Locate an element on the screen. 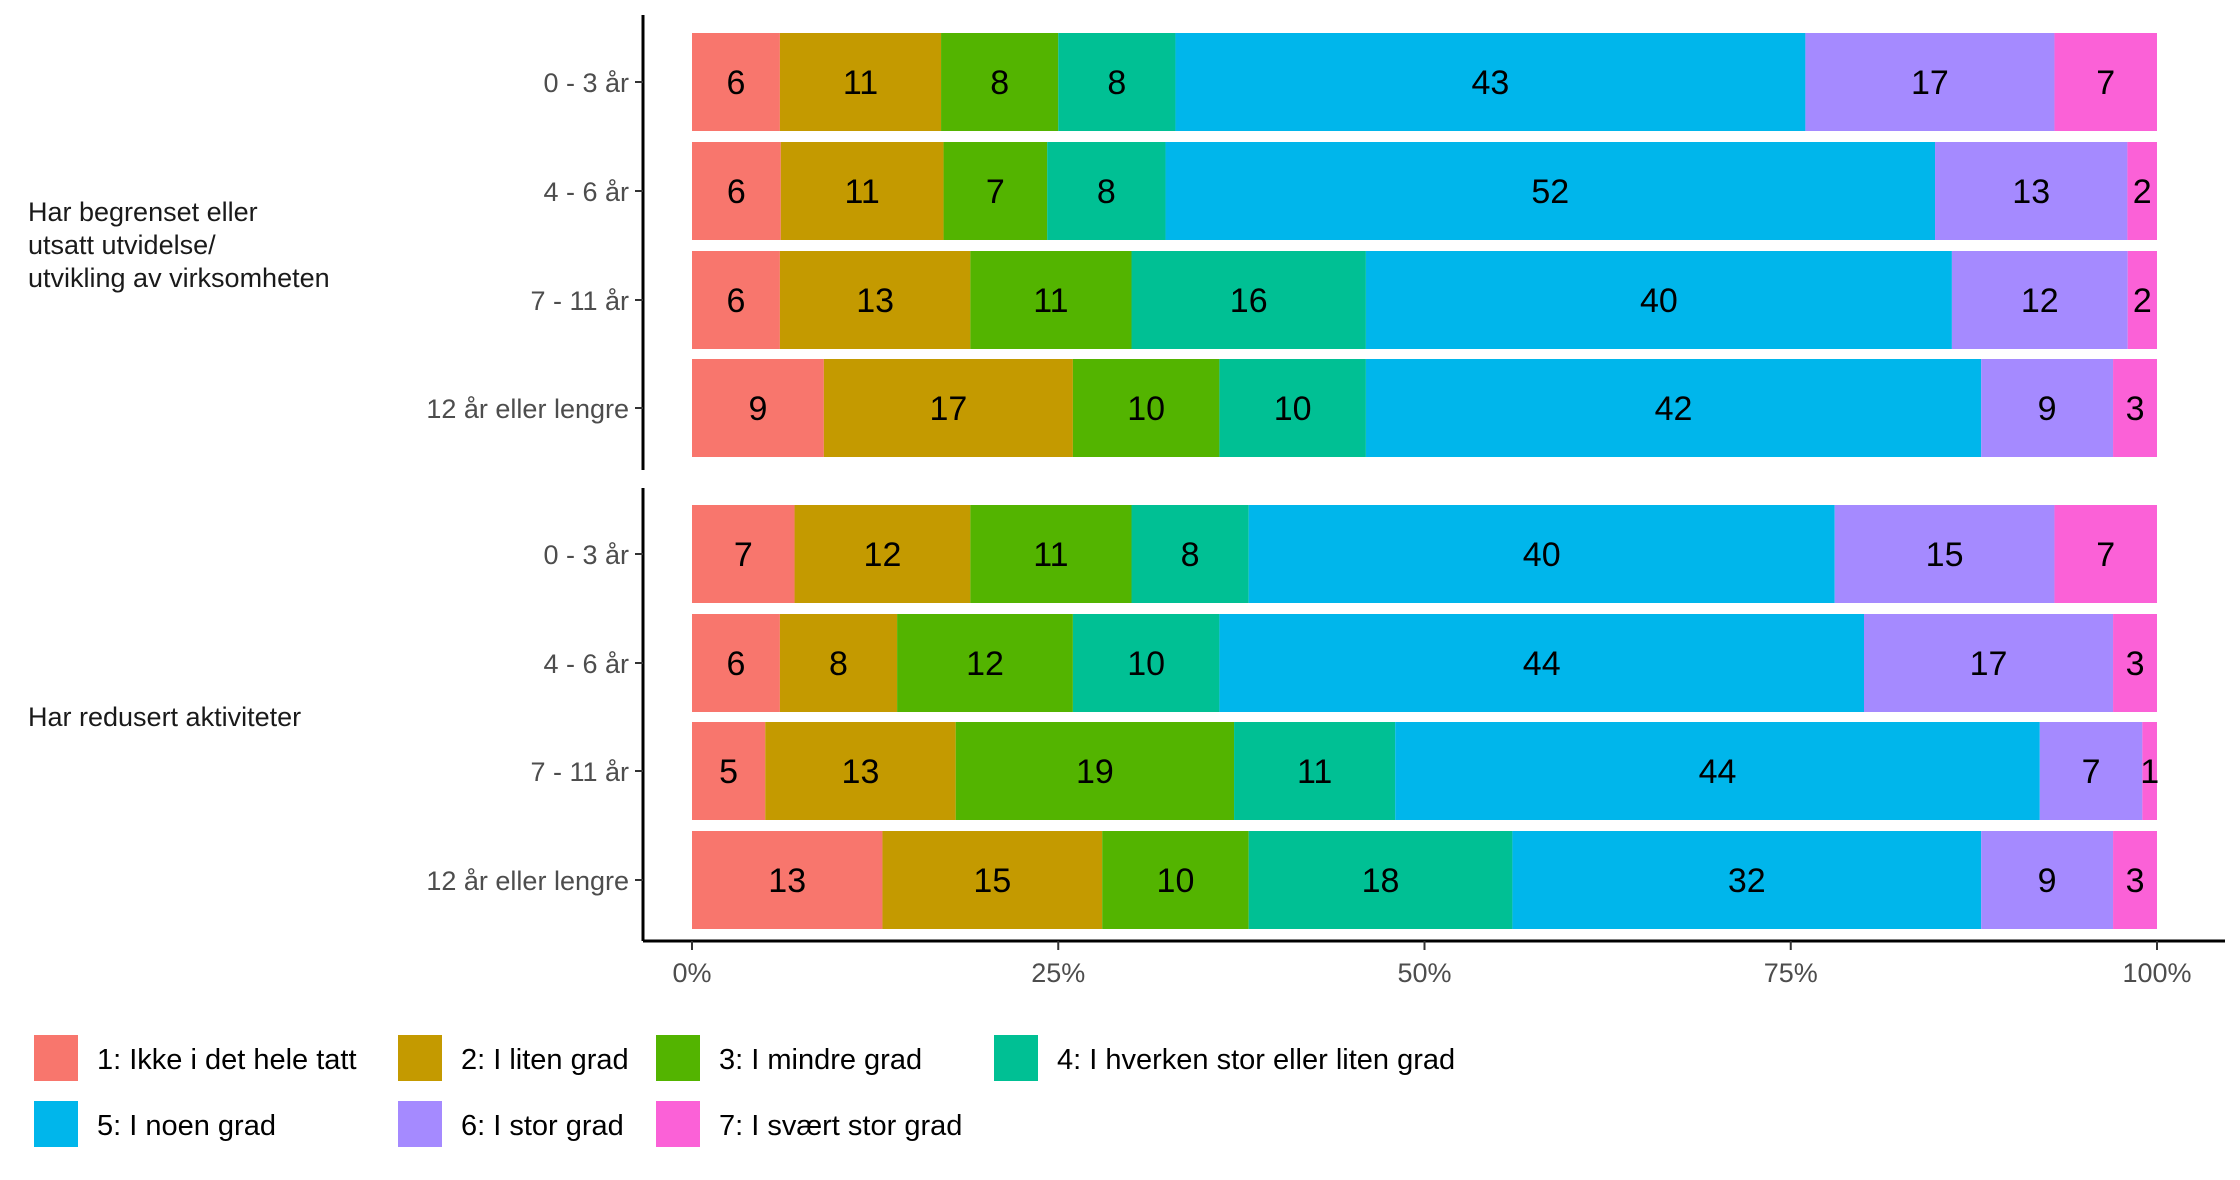 The width and height of the screenshot is (2240, 1180). bar-value-label: 42 is located at coordinates (1674, 409).